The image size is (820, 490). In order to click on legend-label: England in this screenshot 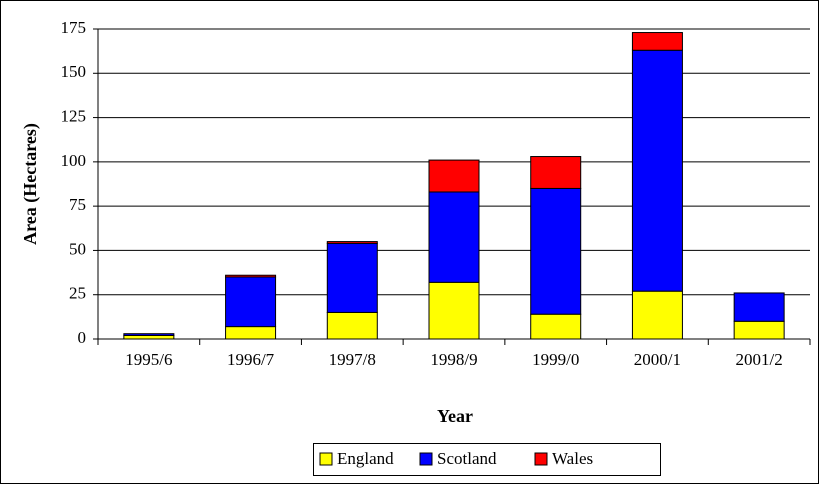, I will do `click(365, 458)`.